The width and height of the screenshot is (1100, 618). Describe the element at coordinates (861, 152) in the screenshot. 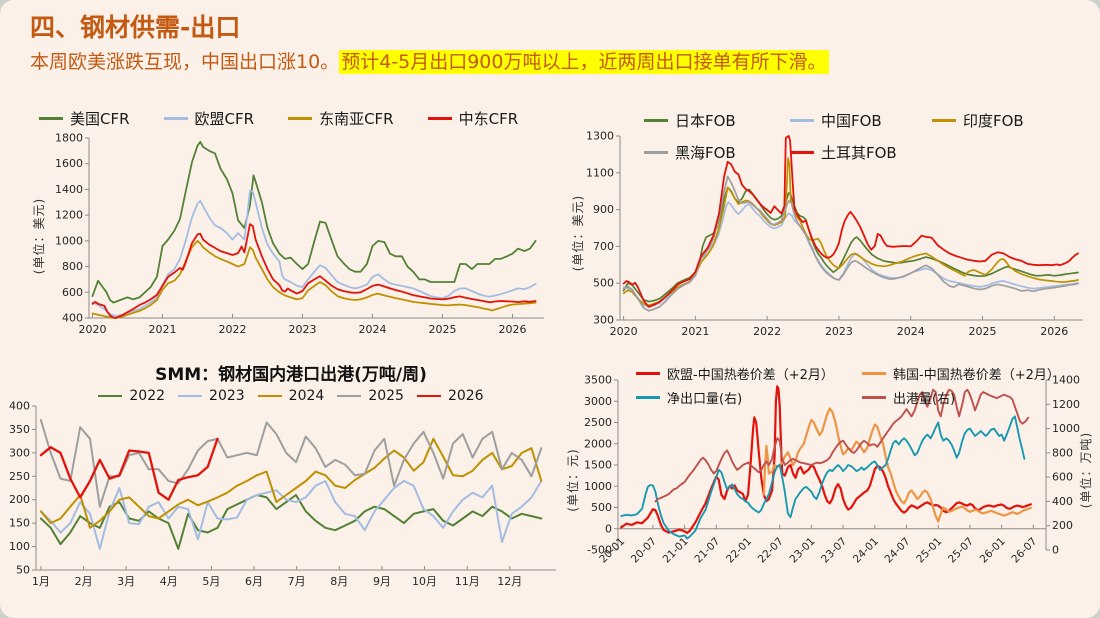

I see `legend-item-4: 土耳其FOB` at that location.